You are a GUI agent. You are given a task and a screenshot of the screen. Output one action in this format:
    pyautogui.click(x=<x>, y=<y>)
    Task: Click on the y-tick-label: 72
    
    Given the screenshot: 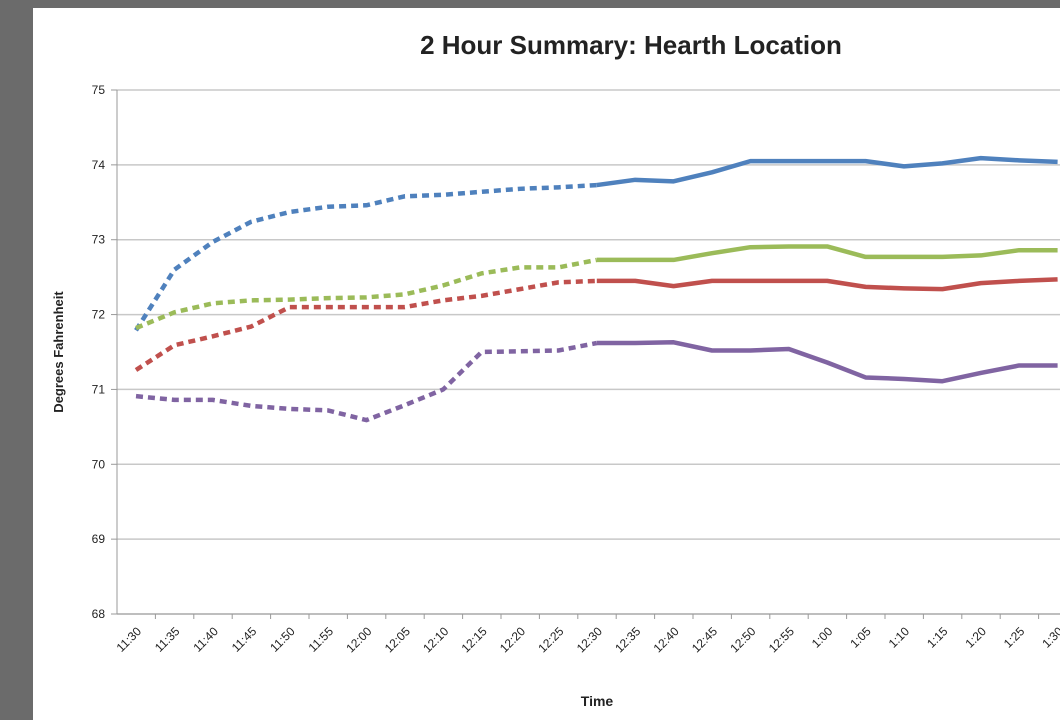 What is the action you would take?
    pyautogui.click(x=99, y=315)
    